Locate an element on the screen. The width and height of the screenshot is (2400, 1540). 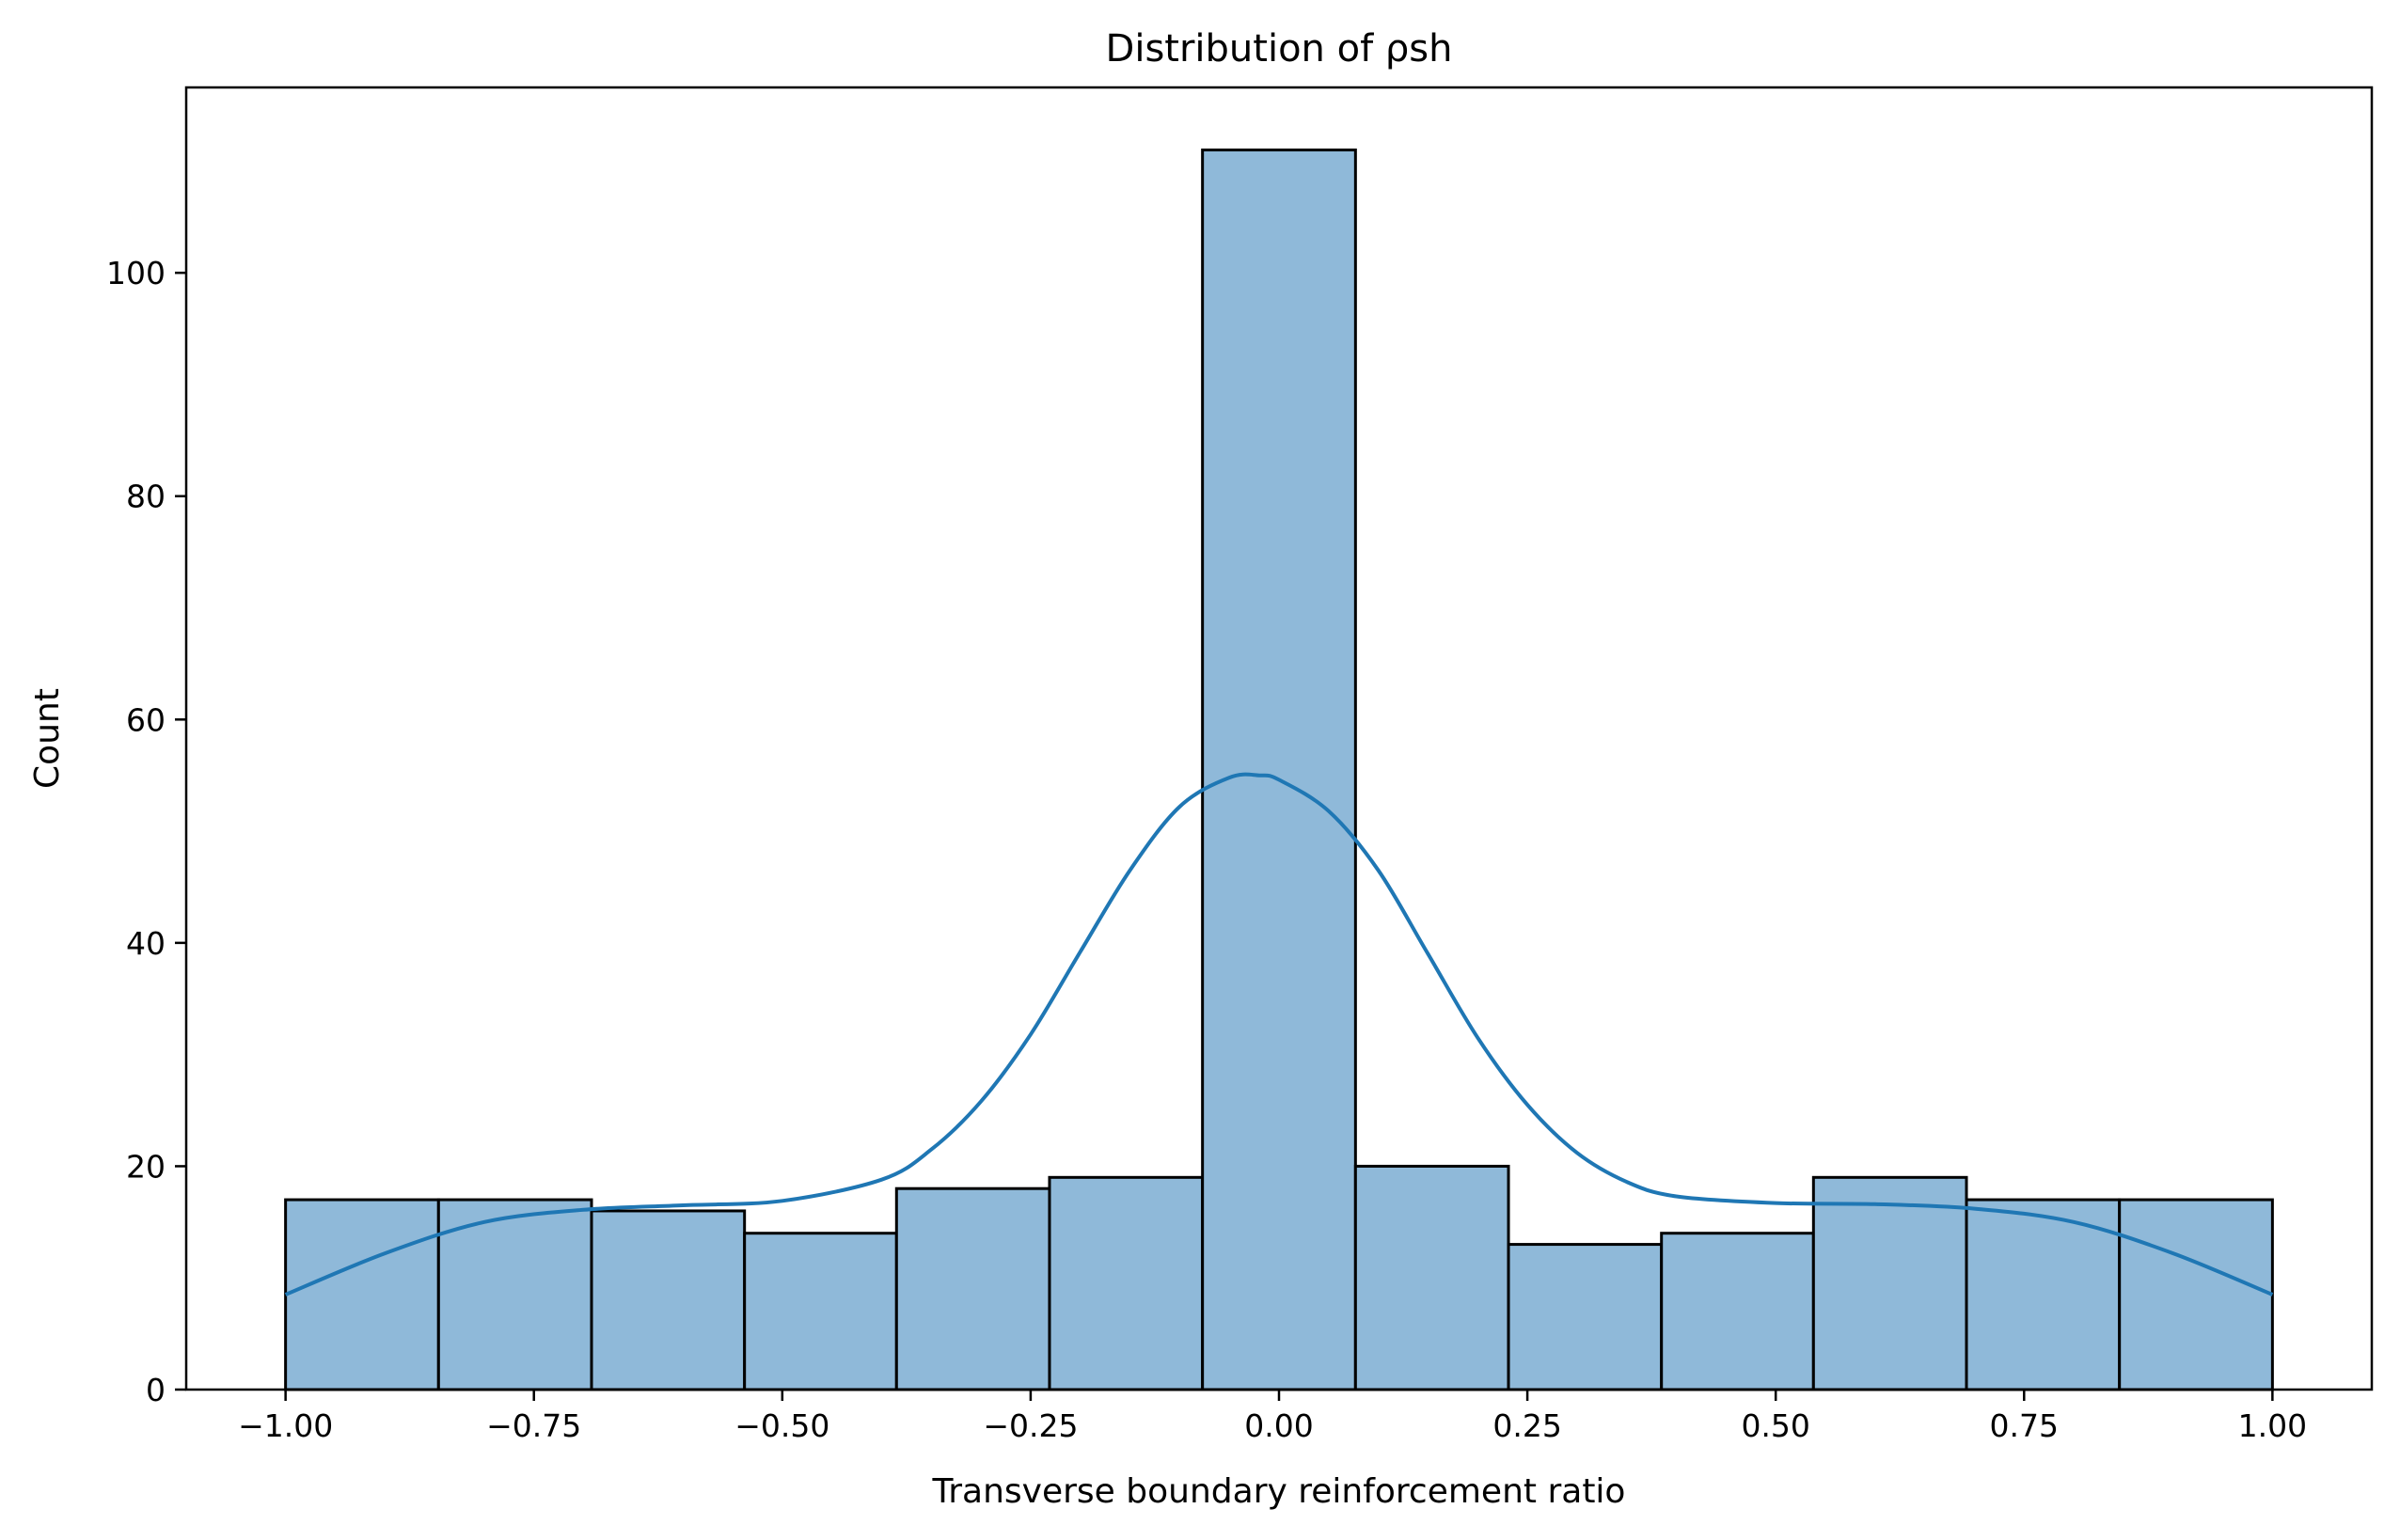
chart-title: Distribution of ρsh is located at coordinates (1279, 49).